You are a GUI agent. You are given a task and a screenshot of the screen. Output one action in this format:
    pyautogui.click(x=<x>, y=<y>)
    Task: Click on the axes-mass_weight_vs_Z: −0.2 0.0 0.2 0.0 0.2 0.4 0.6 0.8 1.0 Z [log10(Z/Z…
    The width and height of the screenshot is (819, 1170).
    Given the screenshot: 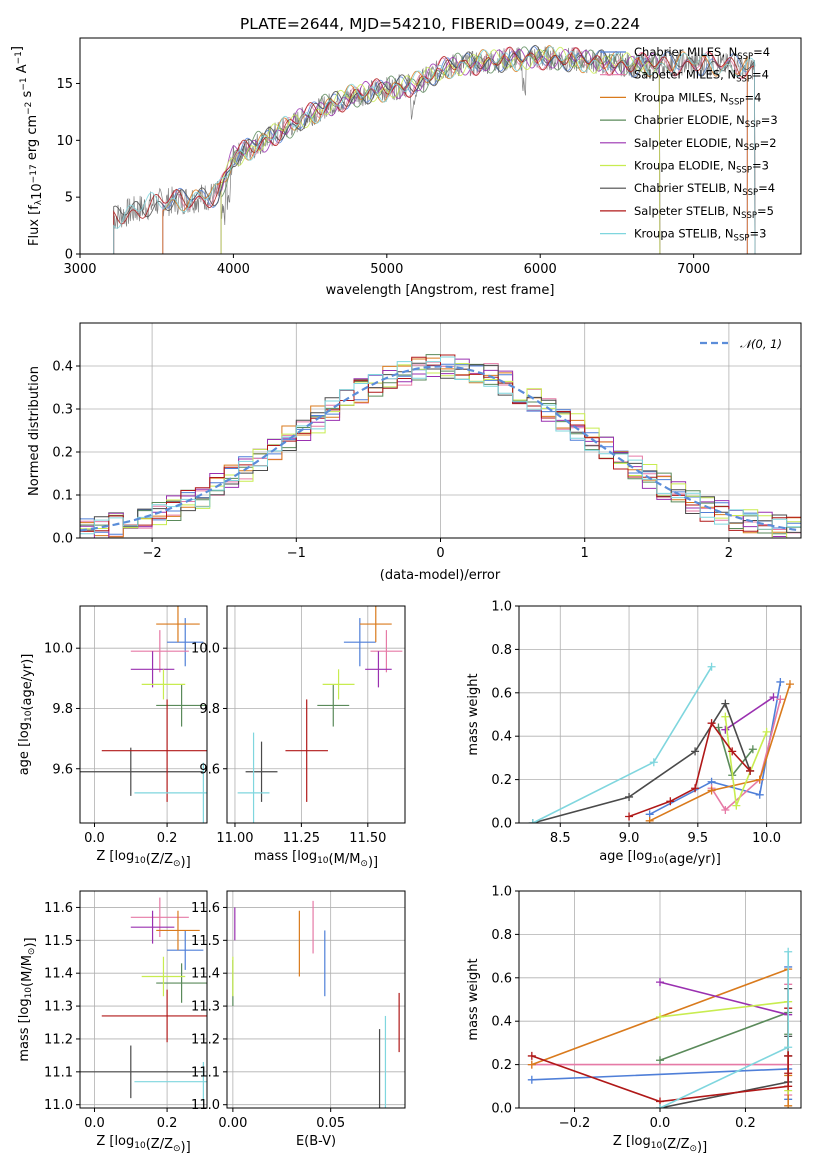 What is the action you would take?
    pyautogui.click(x=634, y=1020)
    